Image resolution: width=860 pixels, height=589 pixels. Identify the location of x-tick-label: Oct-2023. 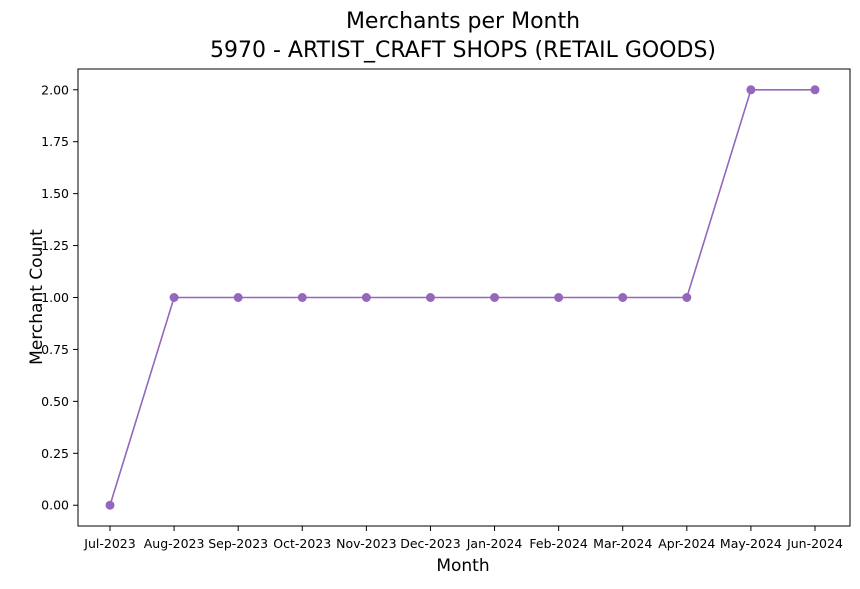
(302, 543).